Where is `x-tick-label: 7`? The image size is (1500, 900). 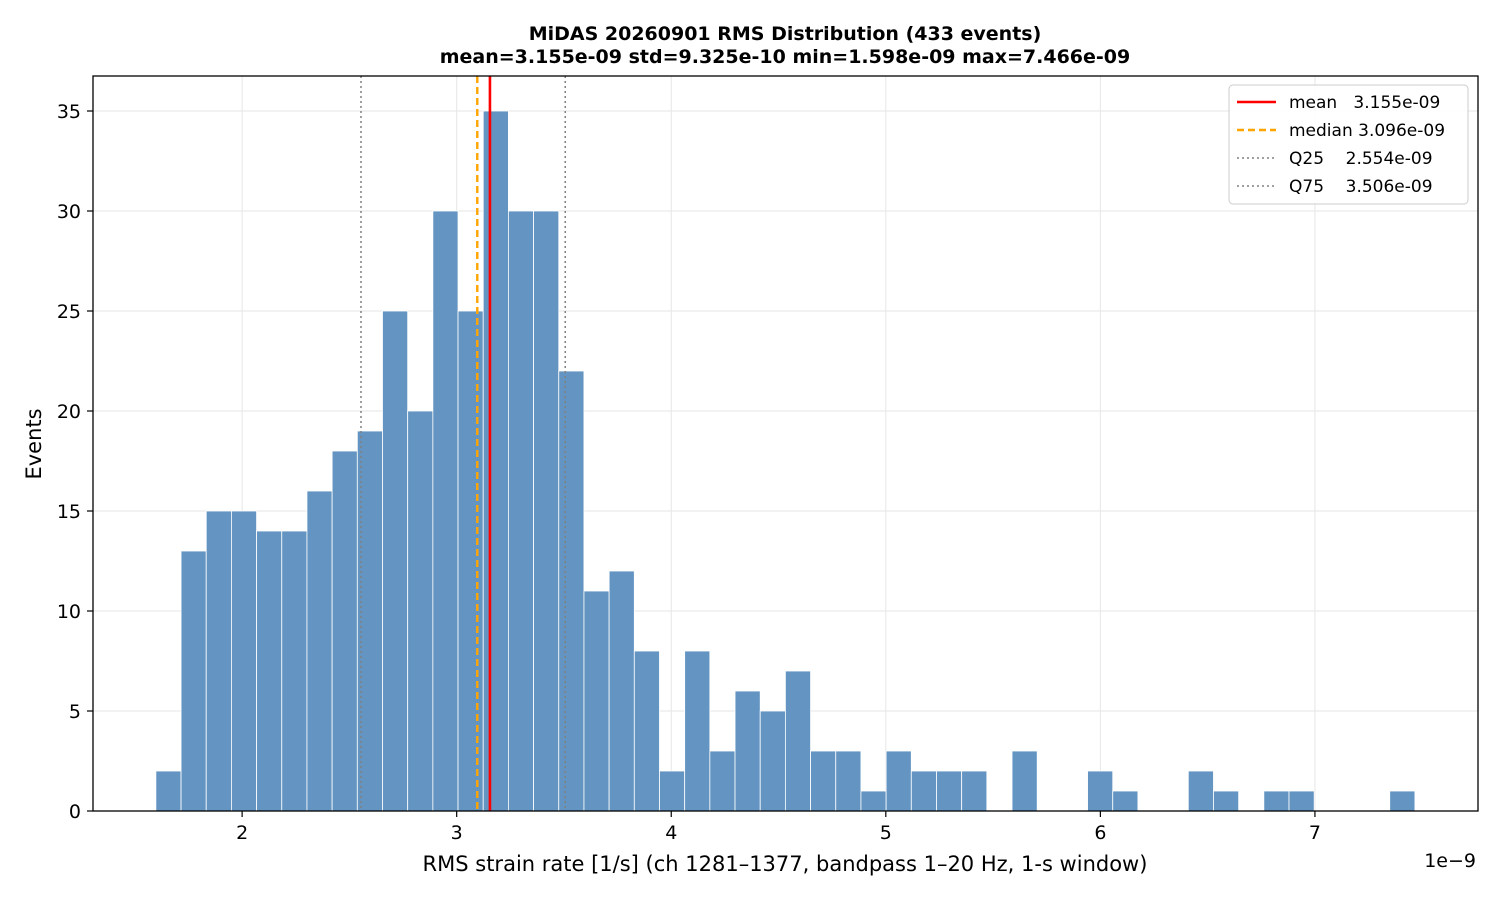
x-tick-label: 7 is located at coordinates (1315, 833).